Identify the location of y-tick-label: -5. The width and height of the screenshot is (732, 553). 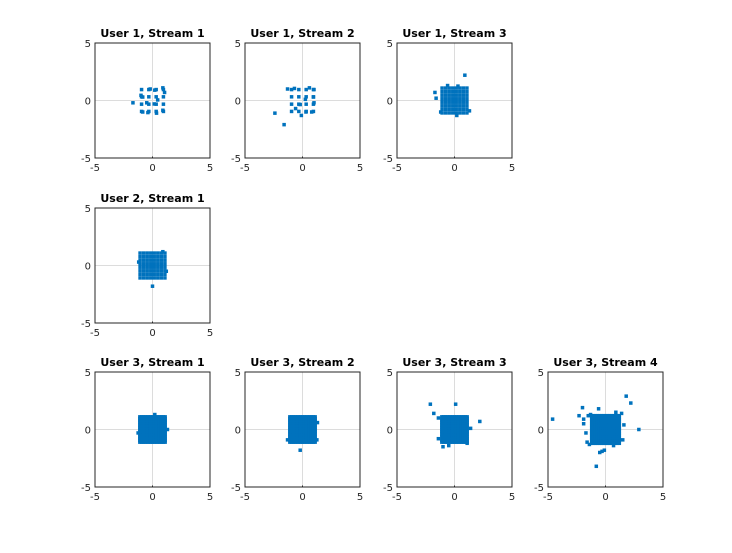
(236, 488).